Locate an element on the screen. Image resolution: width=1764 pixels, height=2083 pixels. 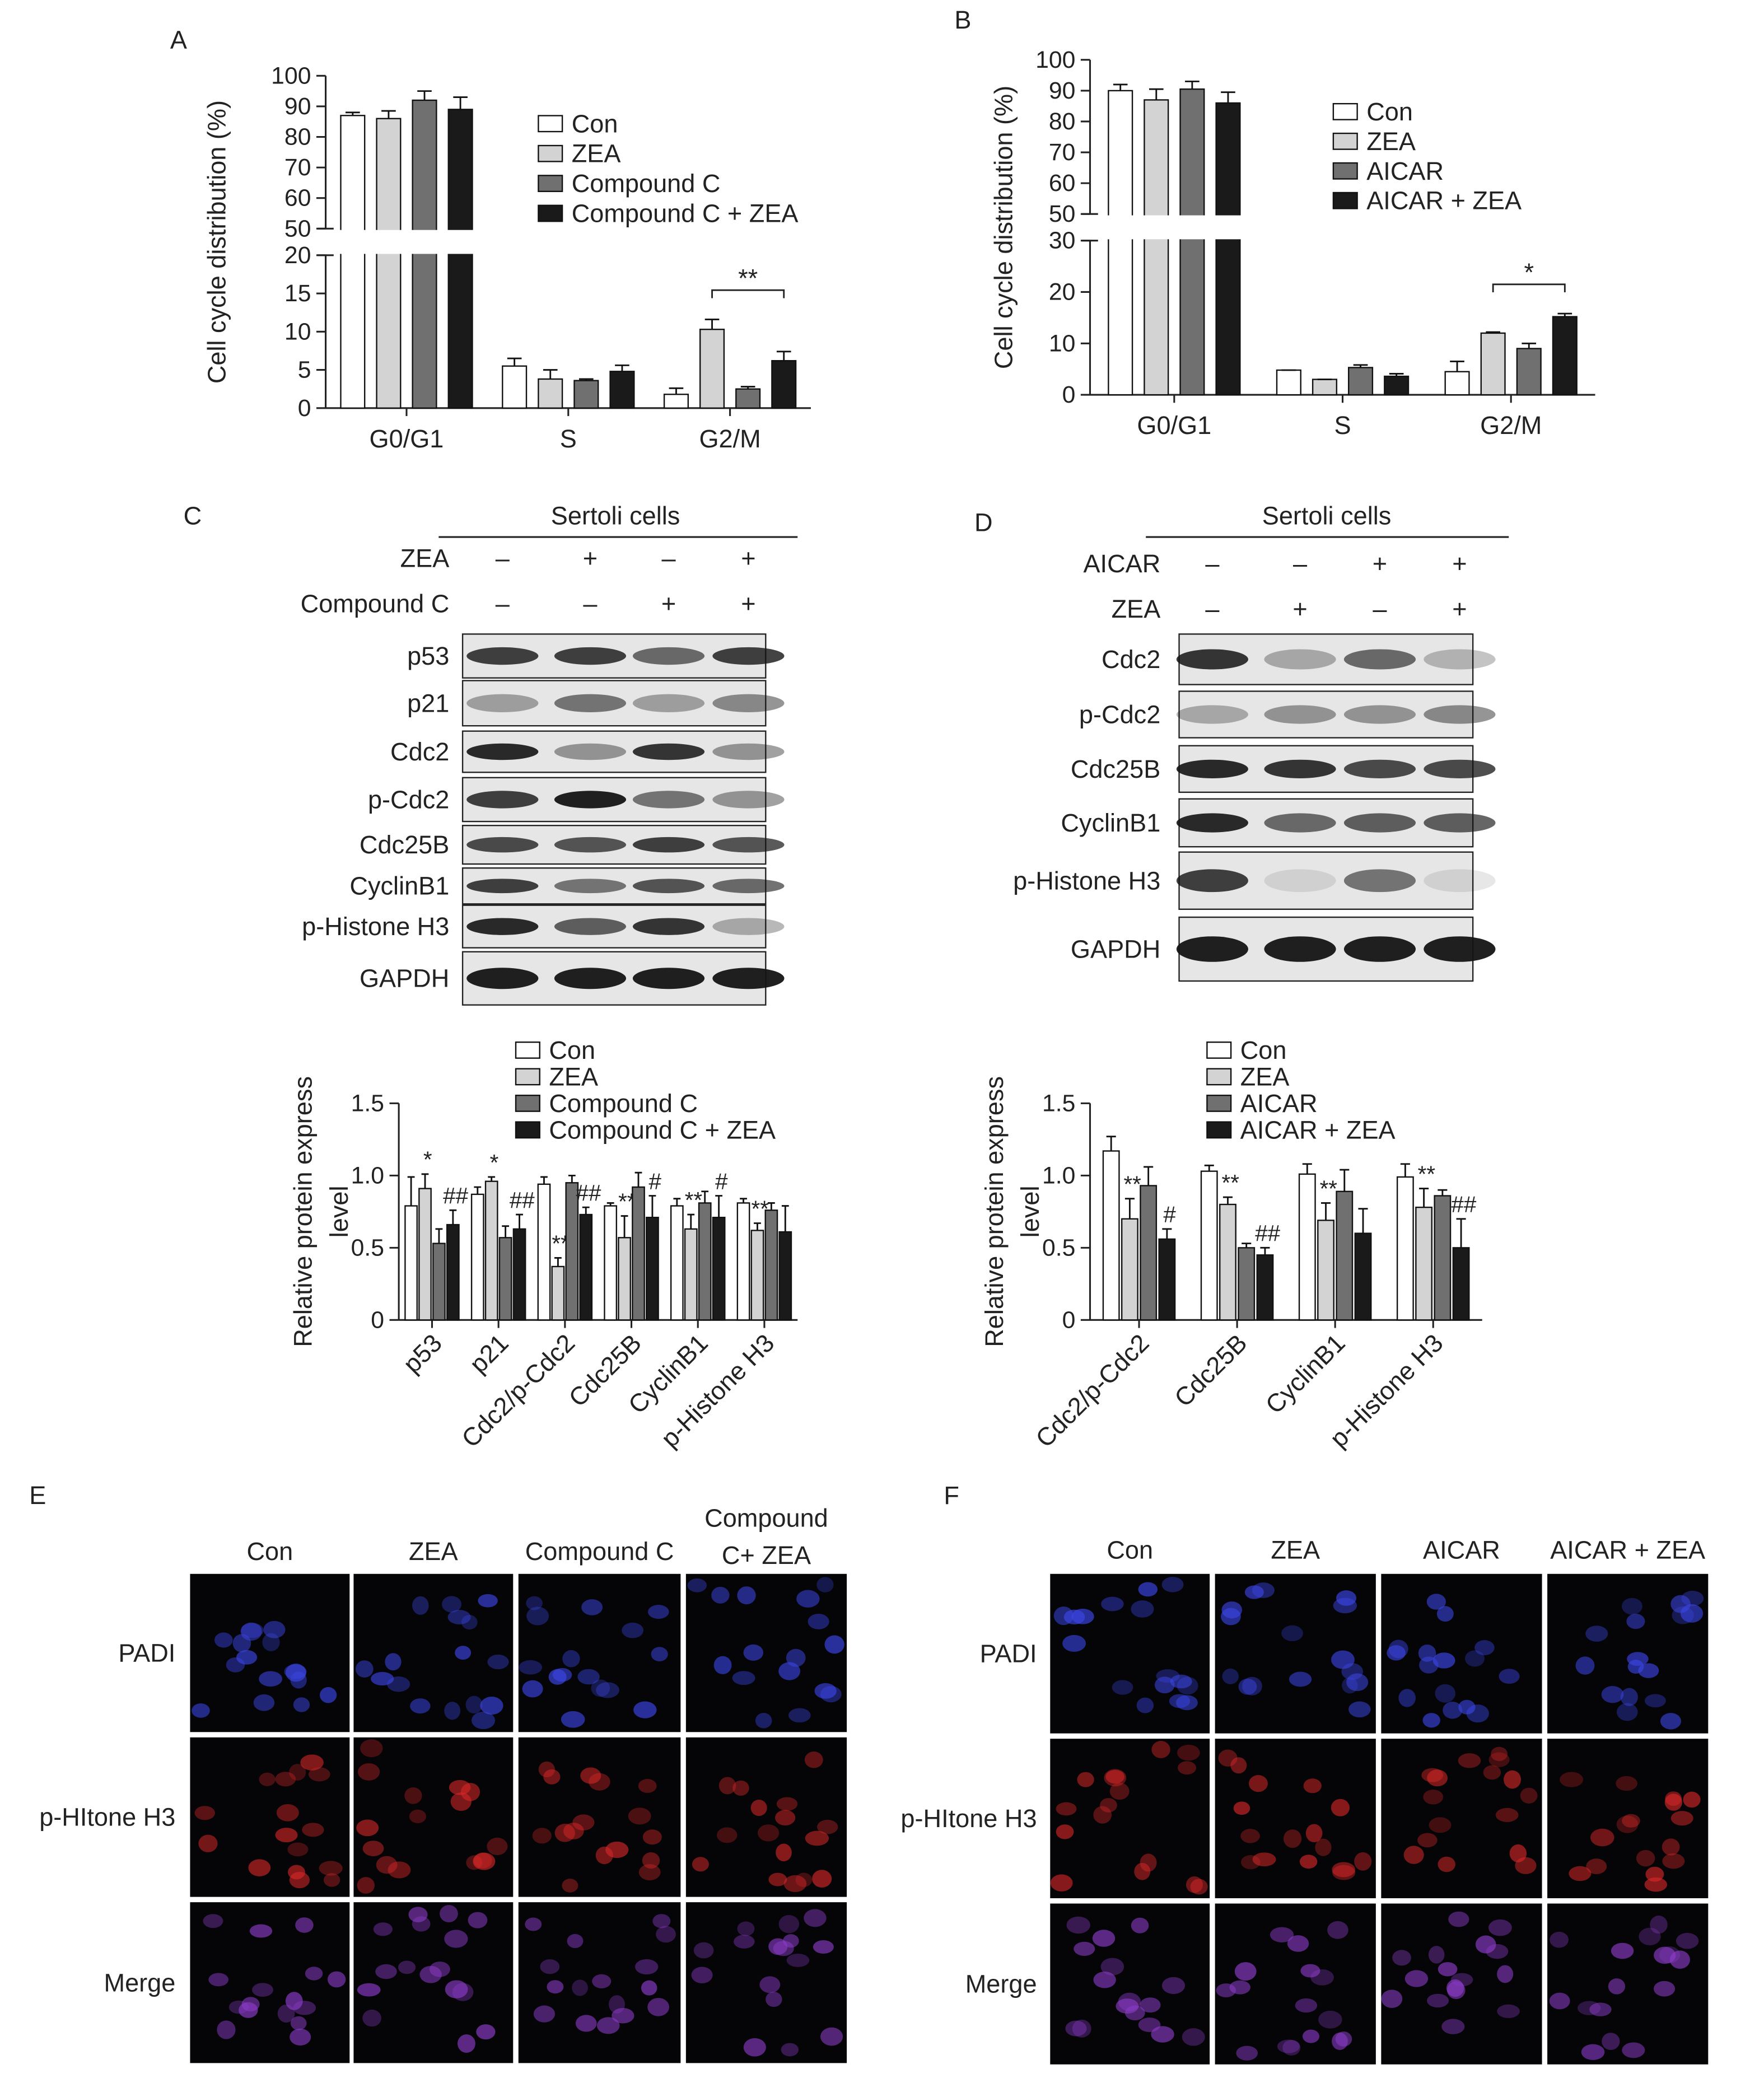
y-tick-label: 50 is located at coordinates (297, 228).